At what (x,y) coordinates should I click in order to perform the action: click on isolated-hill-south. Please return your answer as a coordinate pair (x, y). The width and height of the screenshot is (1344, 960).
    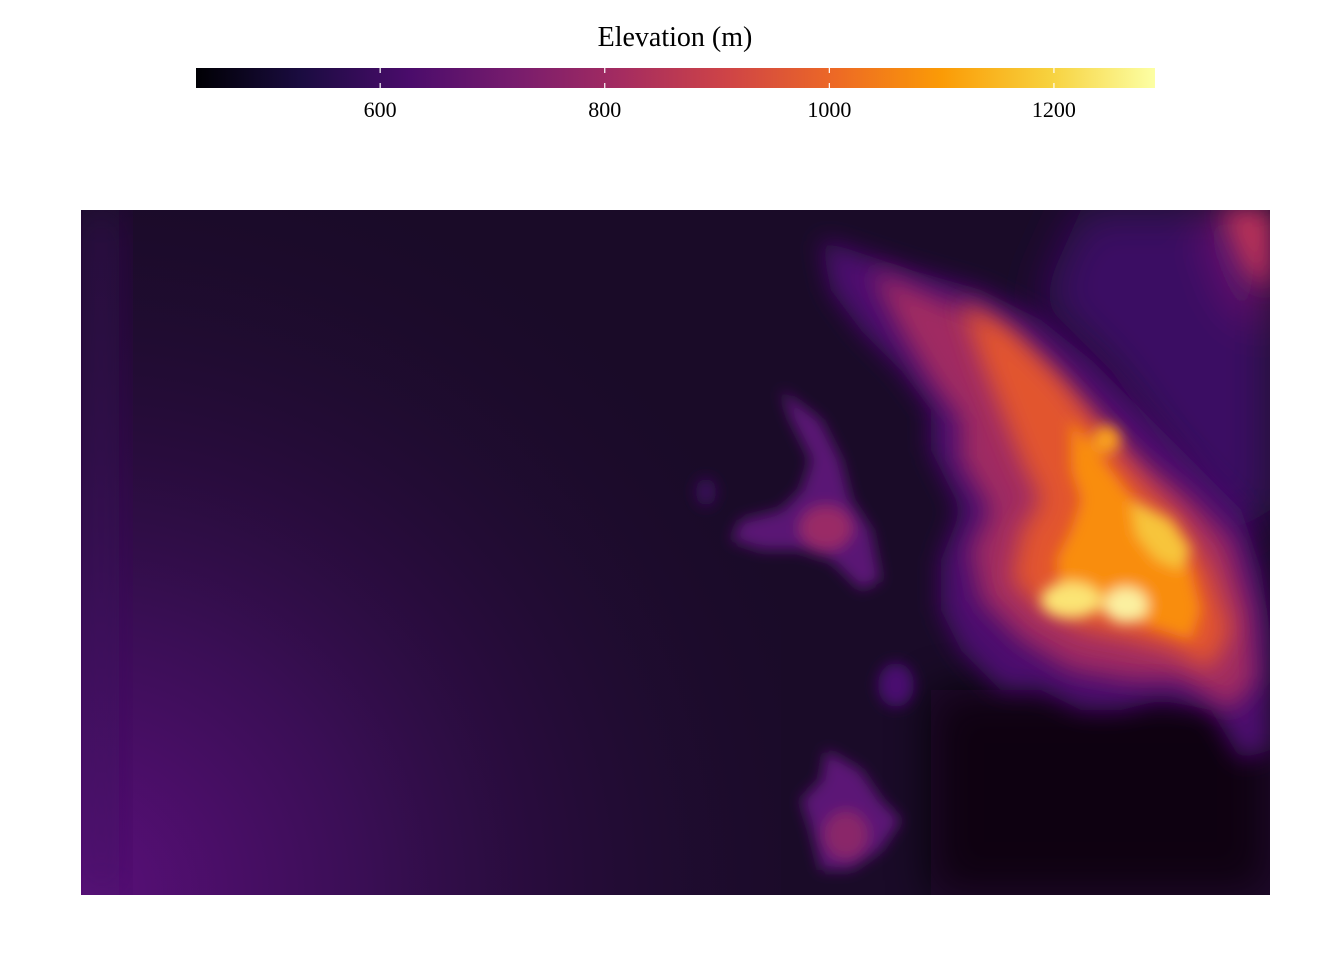
    Looking at the image, I should click on (857, 766).